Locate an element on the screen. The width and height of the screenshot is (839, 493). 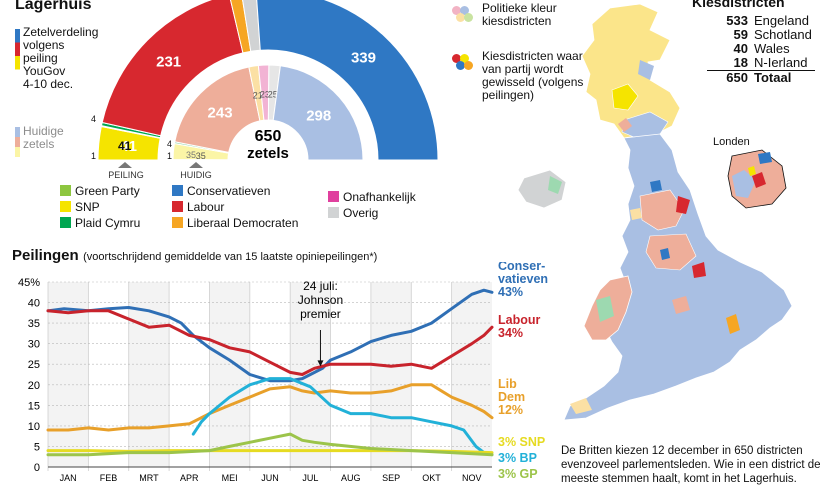
legend-item: Conservatieven is located at coordinates (221, 191).